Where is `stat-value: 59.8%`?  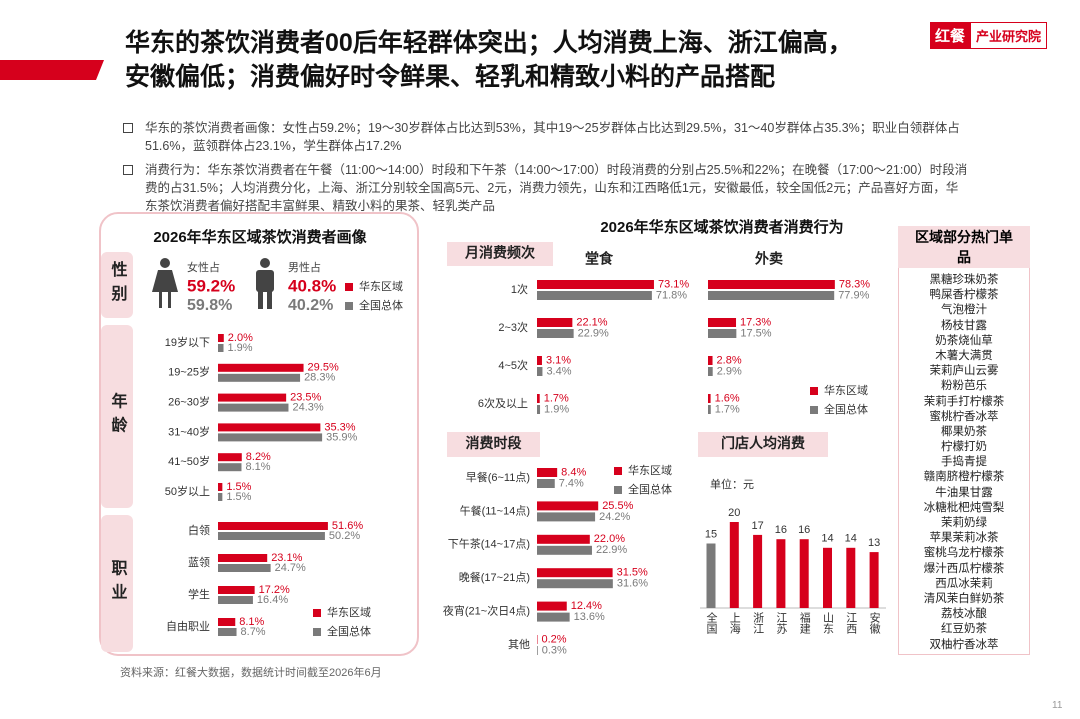 stat-value: 59.8% is located at coordinates (209, 305).